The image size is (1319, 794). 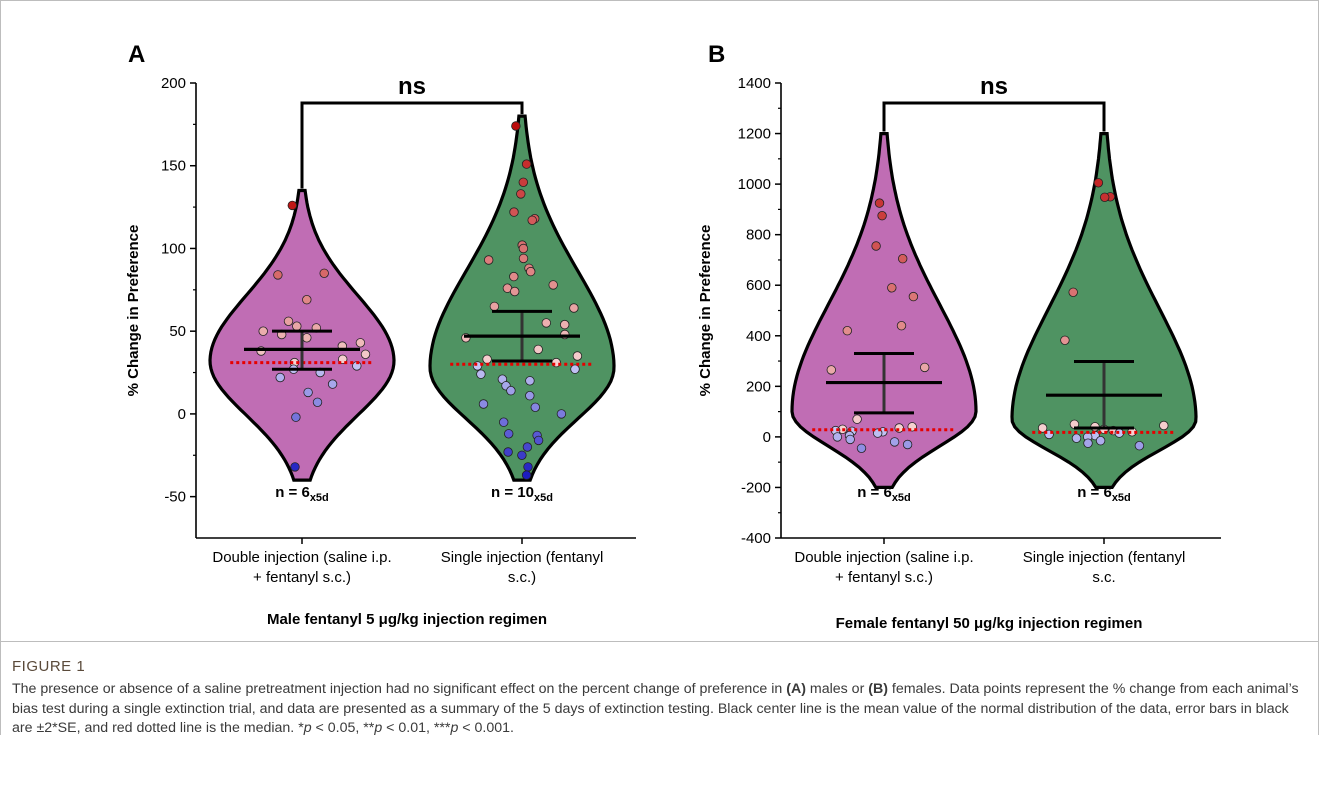 I want to click on category-label: s.c.), so click(x=522, y=577).